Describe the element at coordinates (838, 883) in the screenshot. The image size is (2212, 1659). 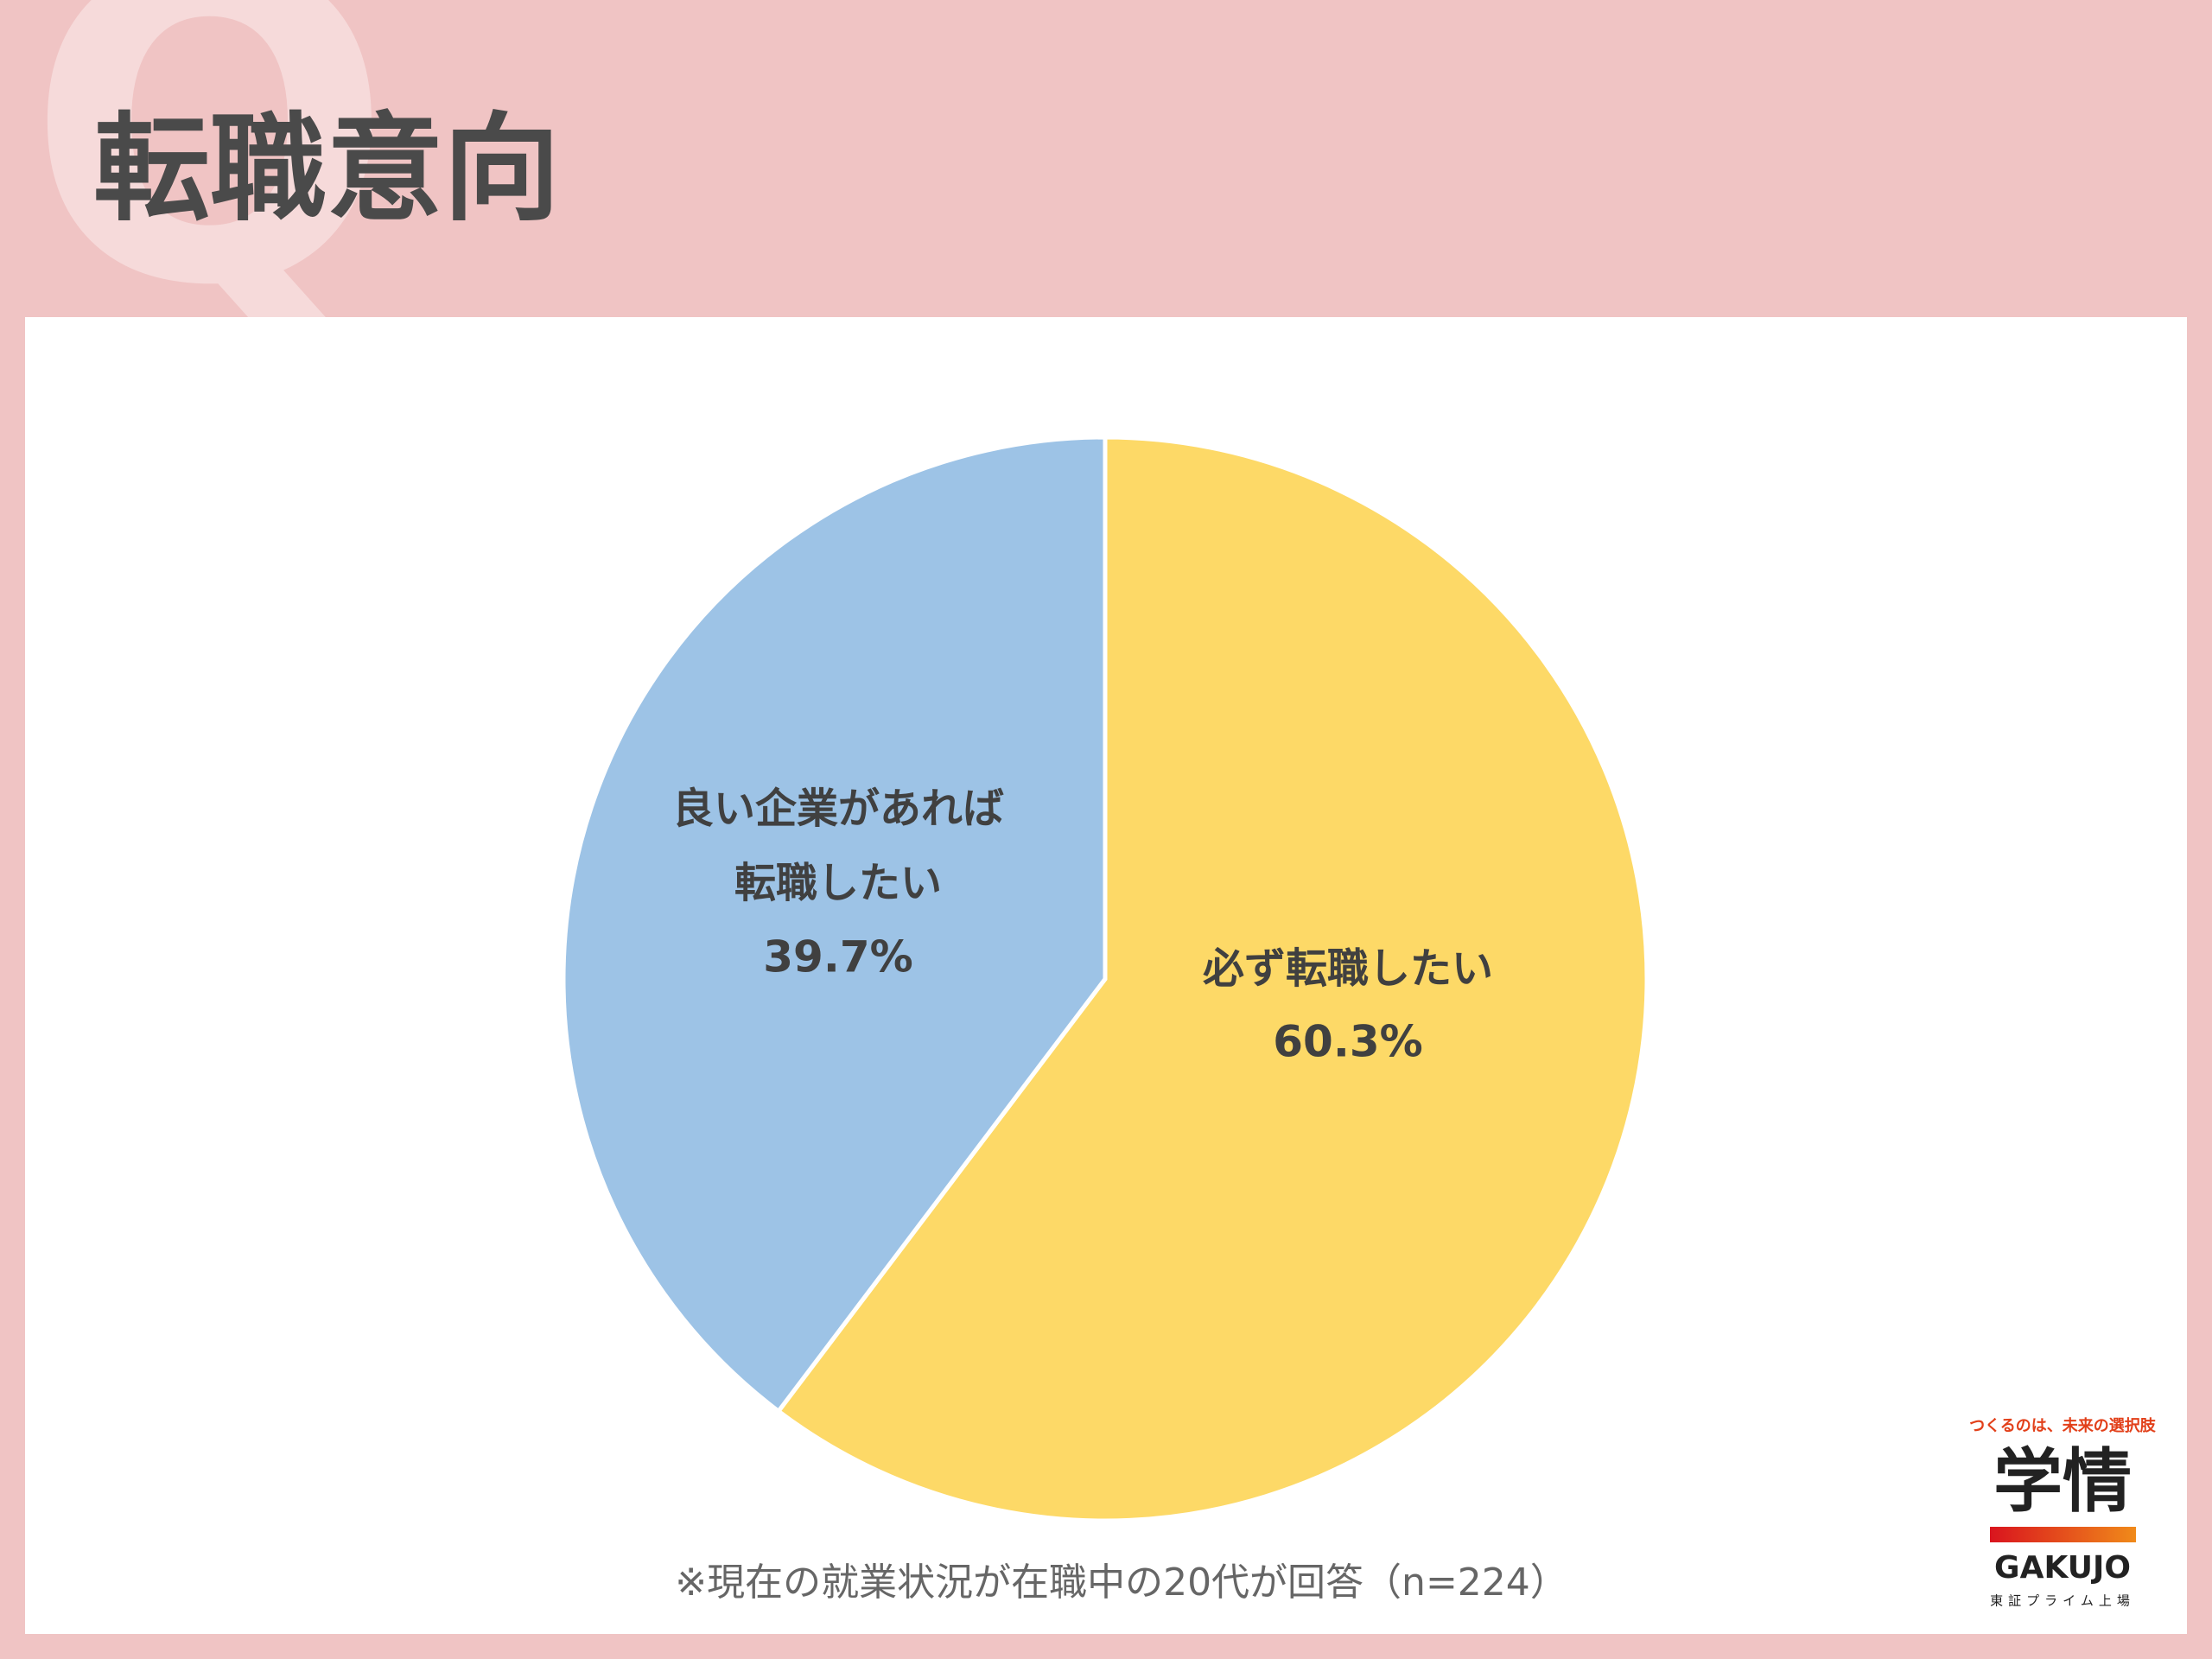
I see `slice-label: 転職したい` at that location.